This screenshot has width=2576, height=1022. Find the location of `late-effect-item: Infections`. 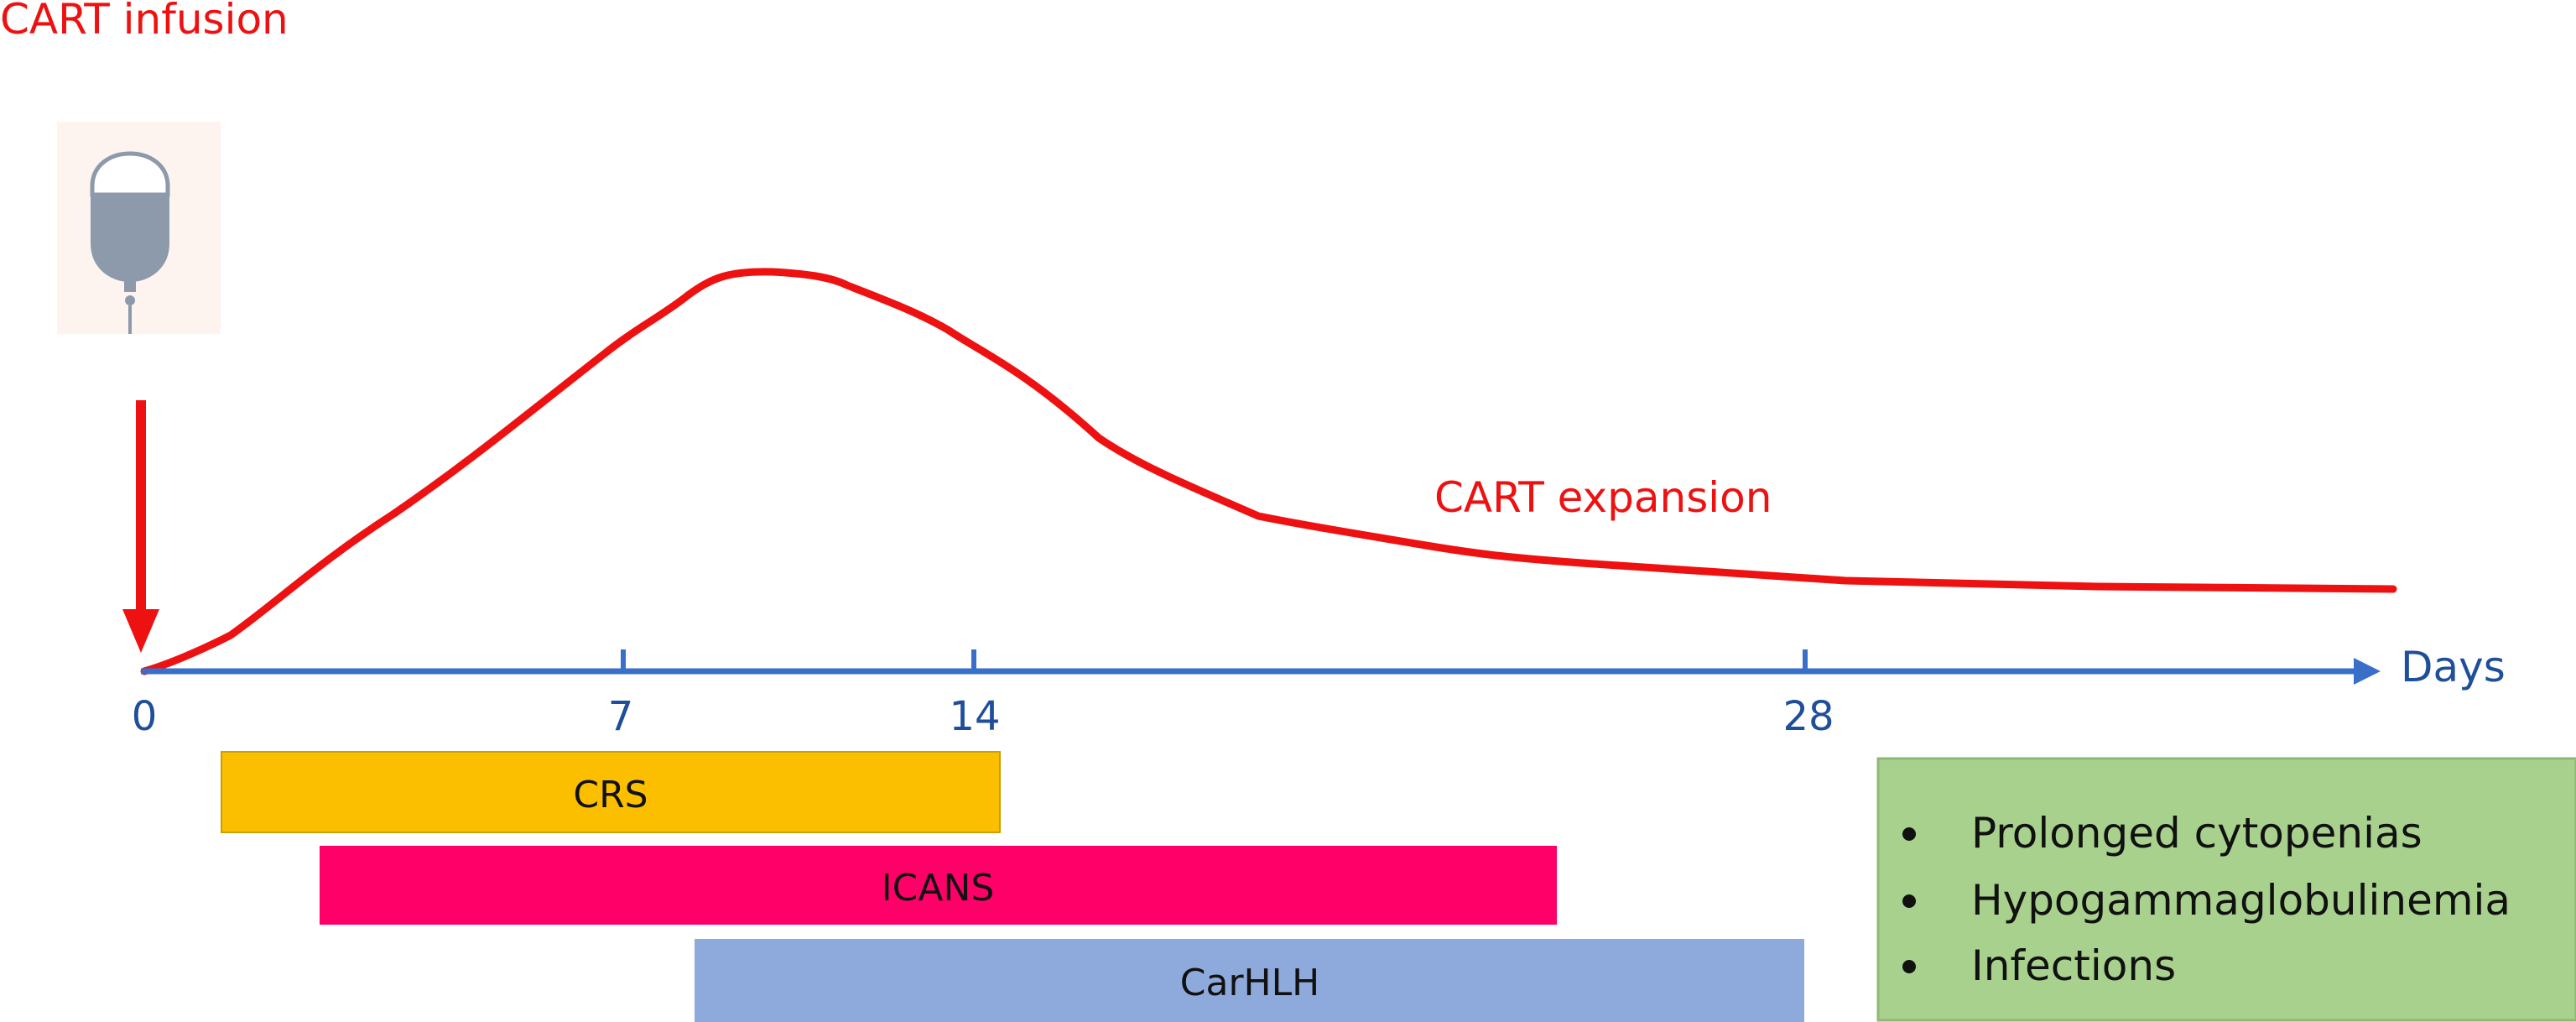

late-effect-item: Infections is located at coordinates (2073, 966).